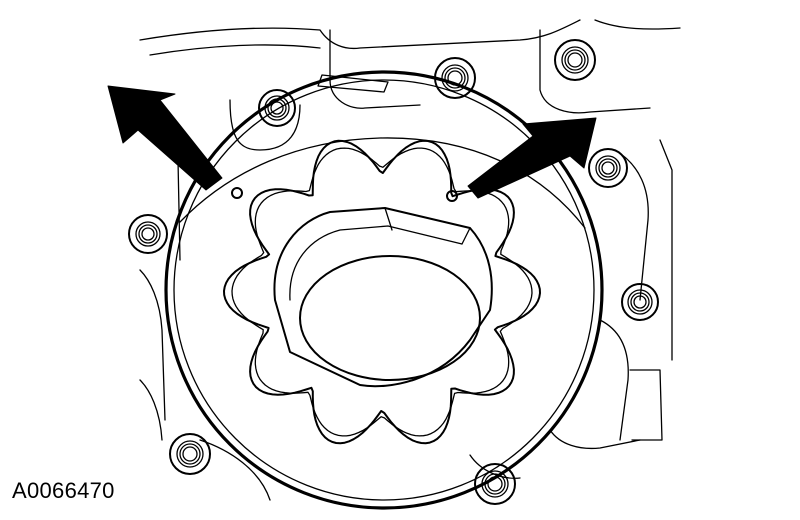 Image resolution: width=800 pixels, height=520 pixels. Describe the element at coordinates (383, 297) in the screenshot. I see `center-bore` at that location.